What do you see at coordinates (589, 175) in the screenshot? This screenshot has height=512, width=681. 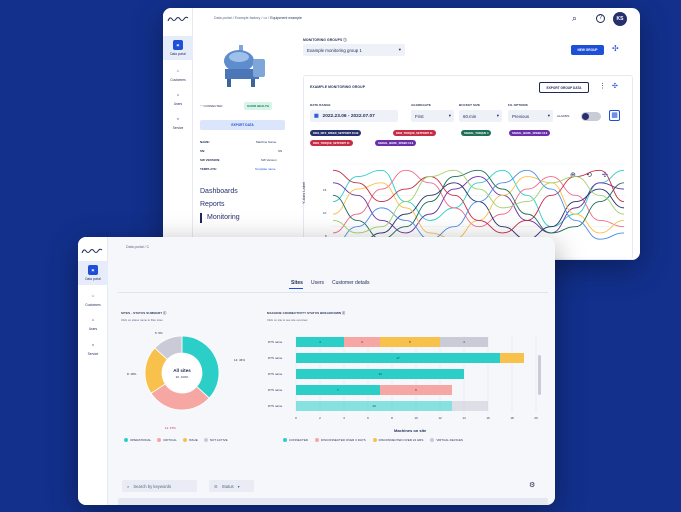 I see `refresh-icon: ⟲` at bounding box center [589, 175].